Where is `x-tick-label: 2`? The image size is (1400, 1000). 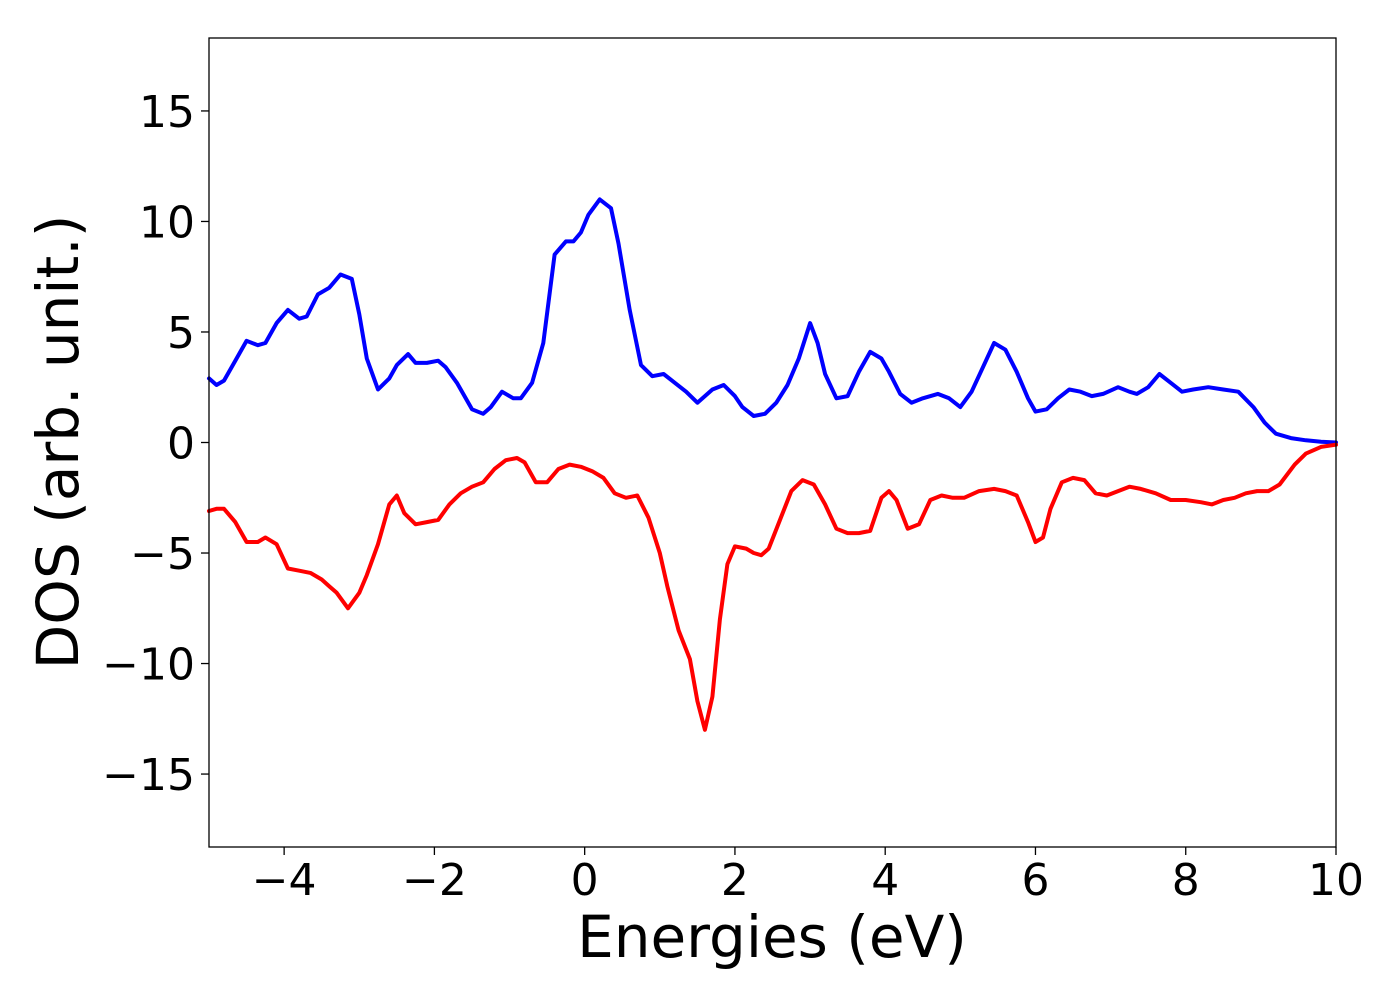 x-tick-label: 2 is located at coordinates (735, 880).